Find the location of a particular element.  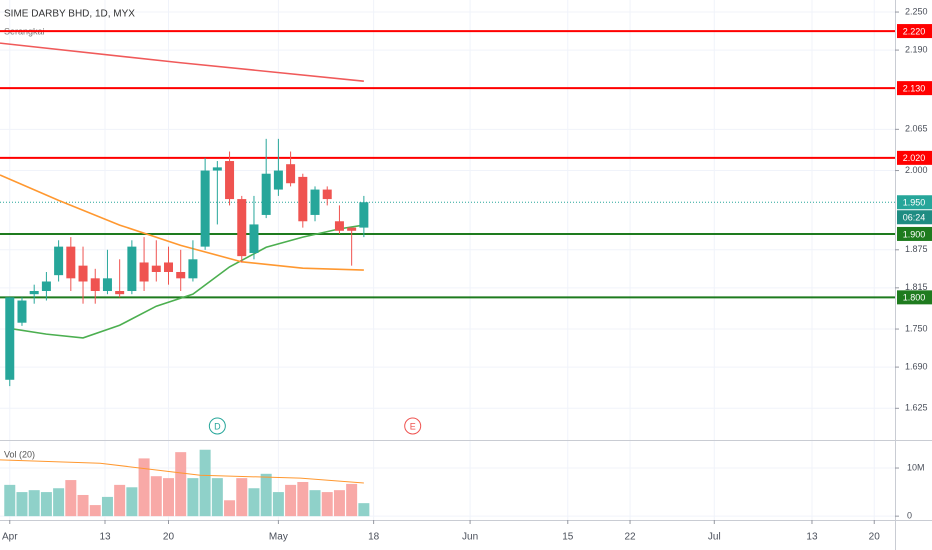

countdown-label: 06:24 is located at coordinates (914, 218).